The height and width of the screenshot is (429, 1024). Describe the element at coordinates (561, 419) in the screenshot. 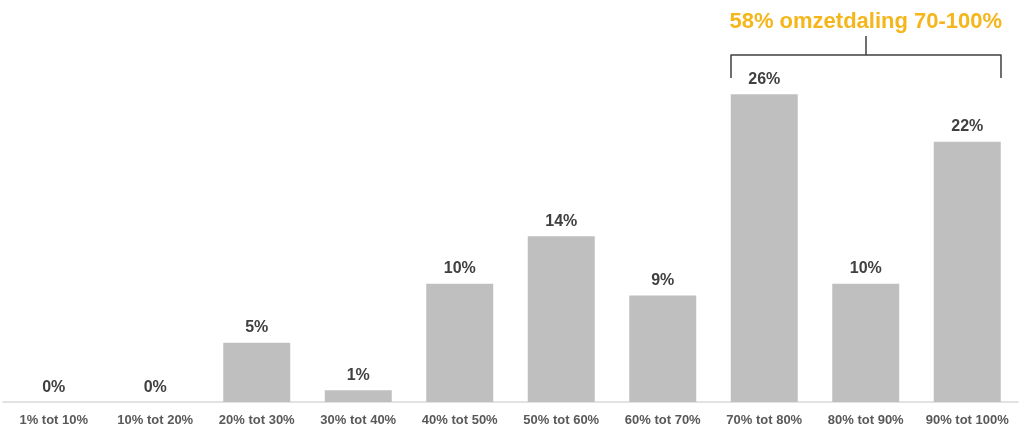

I see `x-tick-label: 50% tot 60%` at that location.